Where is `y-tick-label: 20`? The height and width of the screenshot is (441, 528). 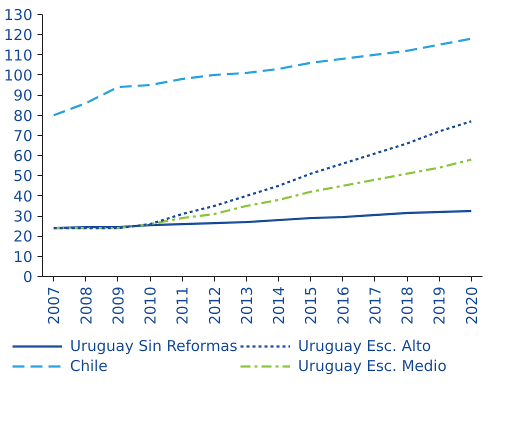
y-tick-label: 20 is located at coordinates (23, 237).